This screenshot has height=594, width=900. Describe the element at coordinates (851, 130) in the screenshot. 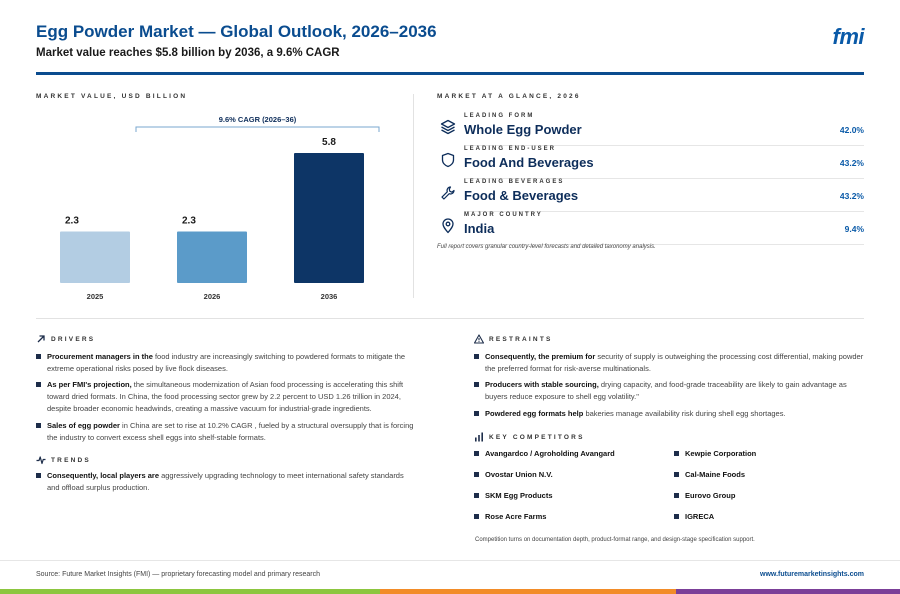

I see `glance-share: 42.0%` at that location.